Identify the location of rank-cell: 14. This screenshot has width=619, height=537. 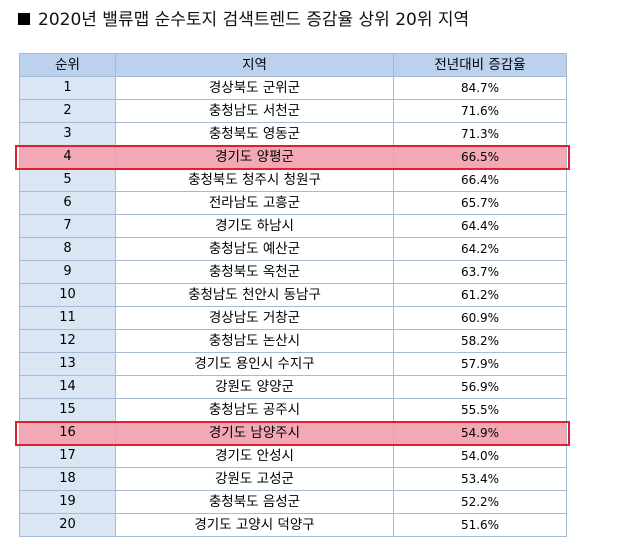
(67, 387).